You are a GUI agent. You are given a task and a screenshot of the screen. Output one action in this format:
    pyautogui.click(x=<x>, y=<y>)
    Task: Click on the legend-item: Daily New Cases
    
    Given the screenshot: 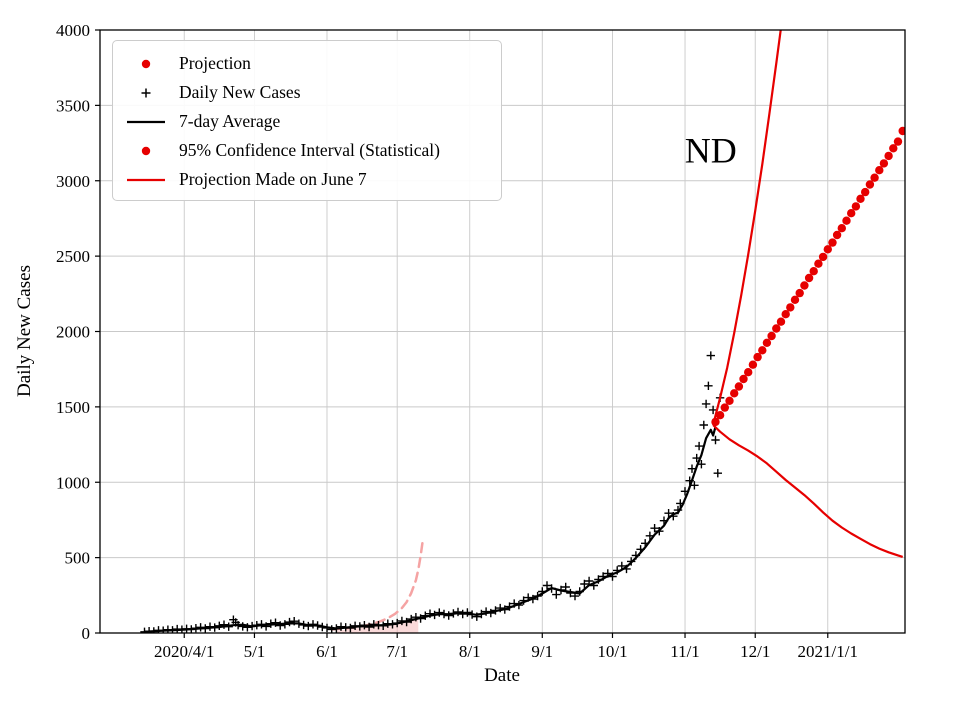 What is the action you would take?
    pyautogui.click(x=307, y=92)
    